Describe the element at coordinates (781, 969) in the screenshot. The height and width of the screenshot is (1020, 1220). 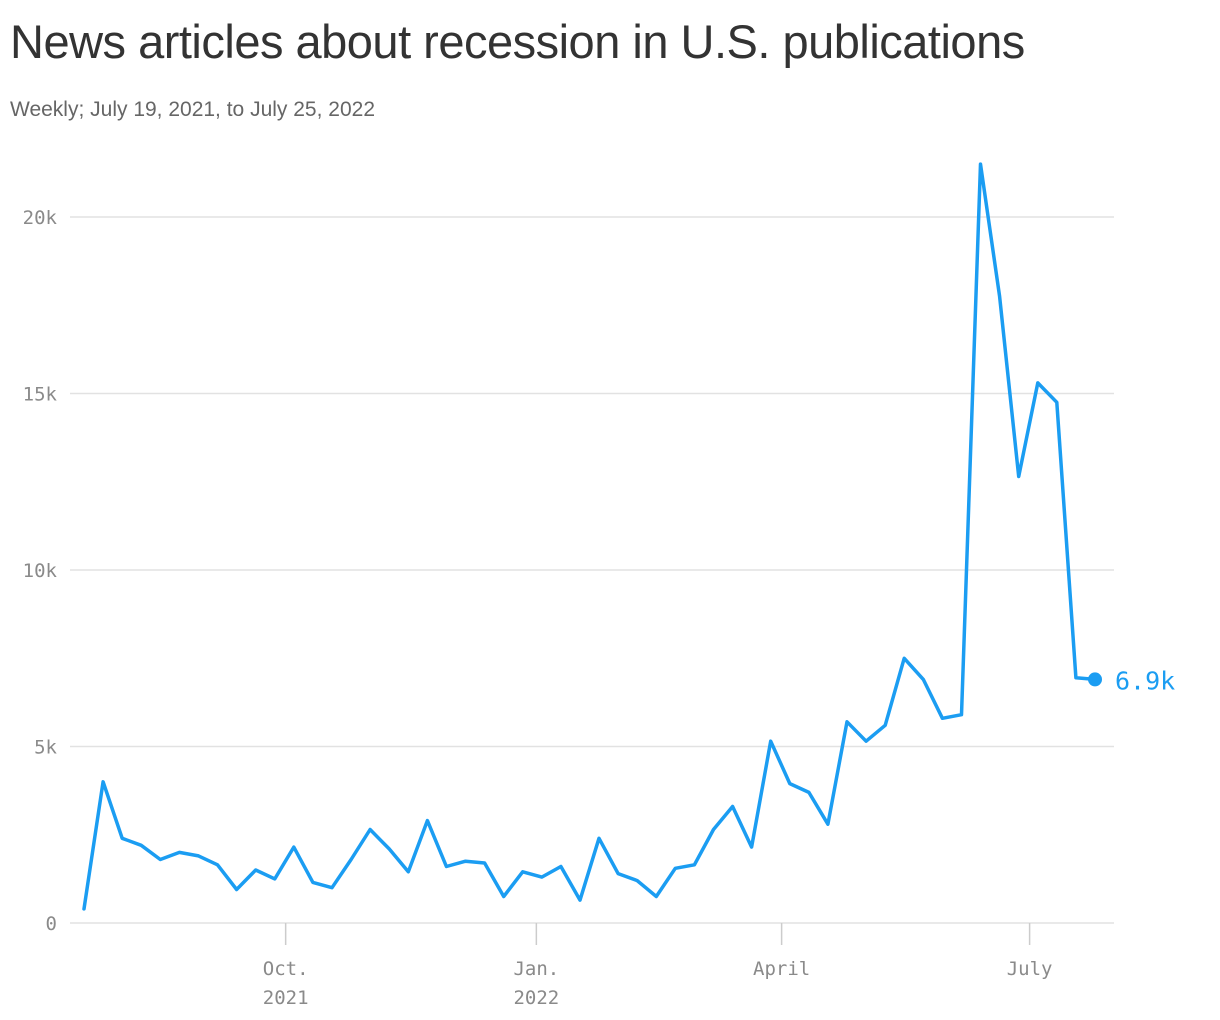
I see `x-tick-label: April` at that location.